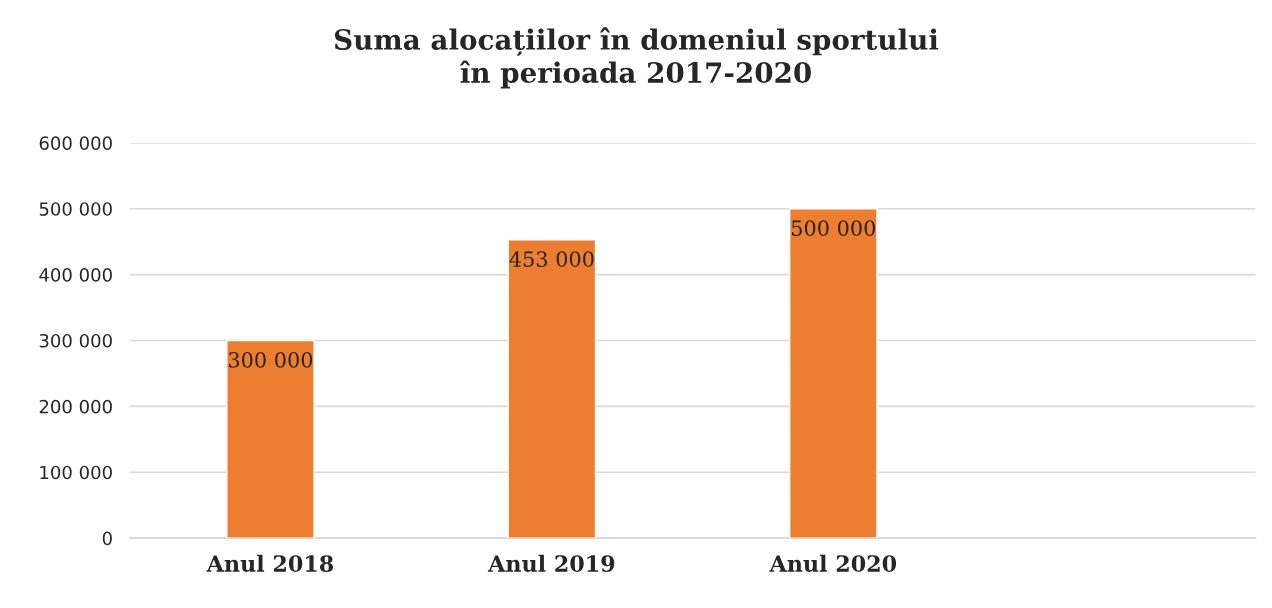 The image size is (1272, 608). What do you see at coordinates (834, 228) in the screenshot?
I see `data-label: 500 000` at bounding box center [834, 228].